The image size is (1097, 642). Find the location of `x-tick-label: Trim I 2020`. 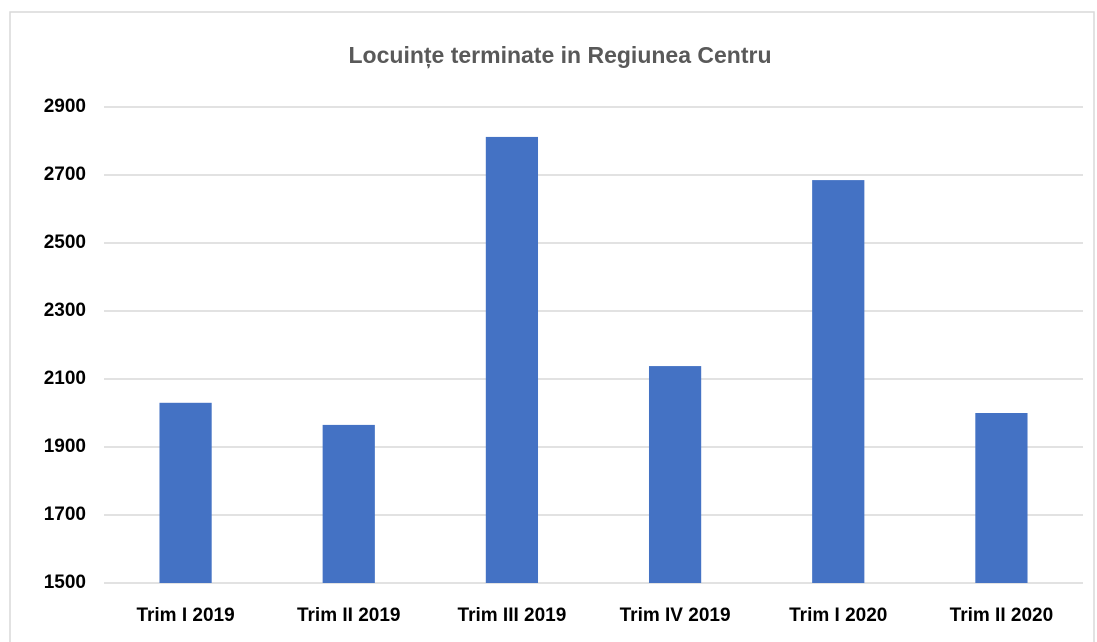

x-tick-label: Trim I 2020 is located at coordinates (838, 615).